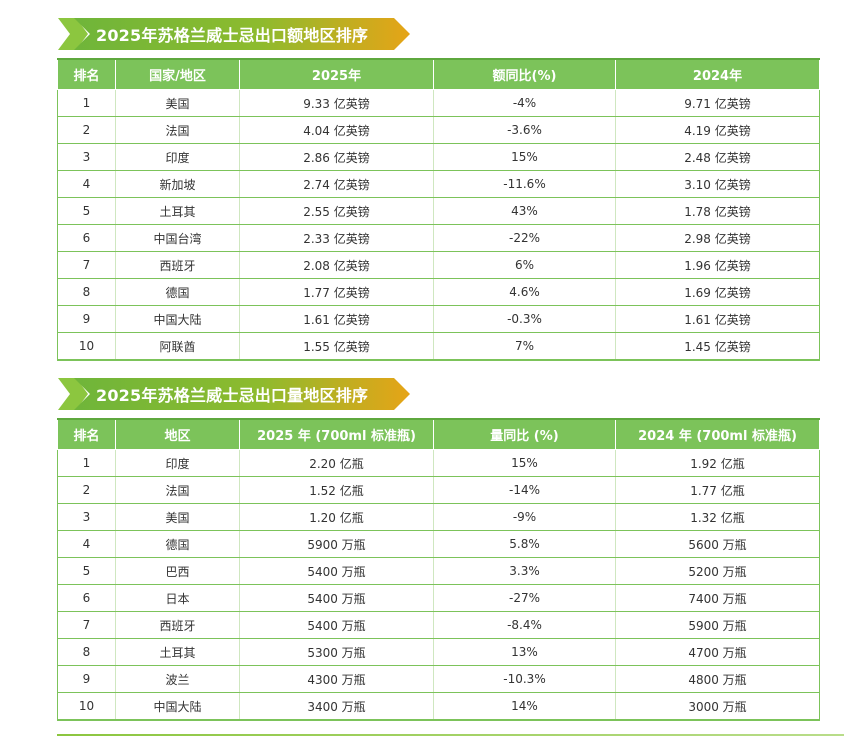 The image size is (844, 740). I want to click on value-2024-cell: 5900 万瓶, so click(717, 625).